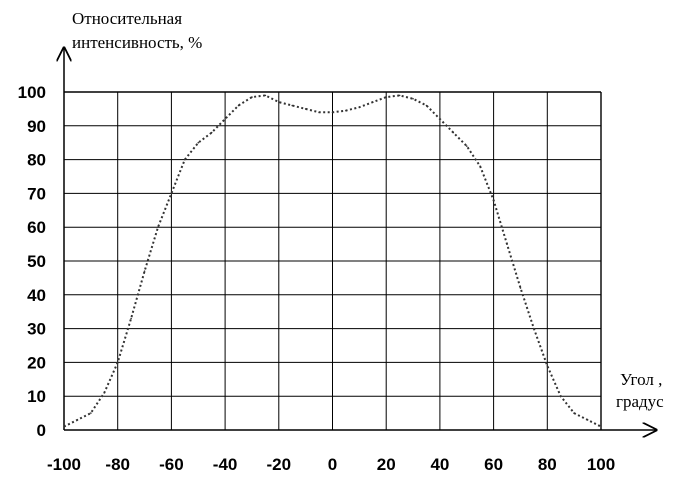 Image resolution: width=686 pixels, height=482 pixels. Describe the element at coordinates (171, 464) in the screenshot. I see `x-tick-label: -60` at that location.